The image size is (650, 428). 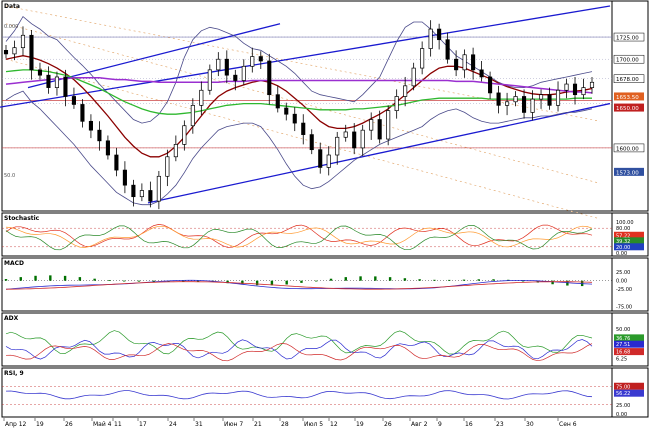 What do you see at coordinates (299, 395) in the screenshot?
I see `rsi-line` at bounding box center [299, 395].